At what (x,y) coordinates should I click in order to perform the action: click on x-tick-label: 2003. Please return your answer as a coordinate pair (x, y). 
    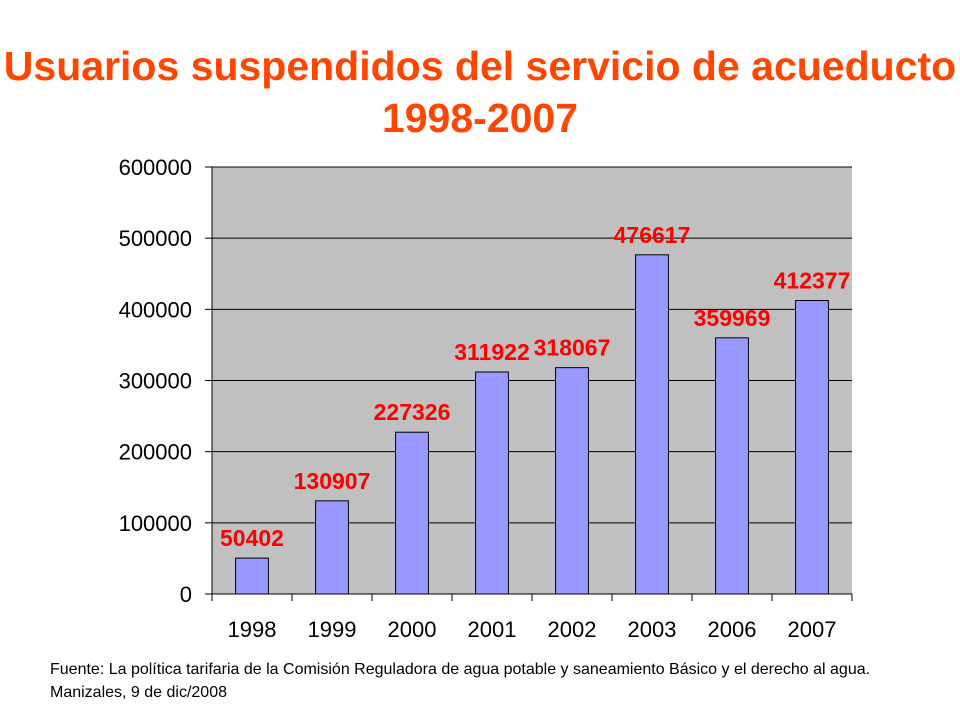
    Looking at the image, I should click on (652, 629).